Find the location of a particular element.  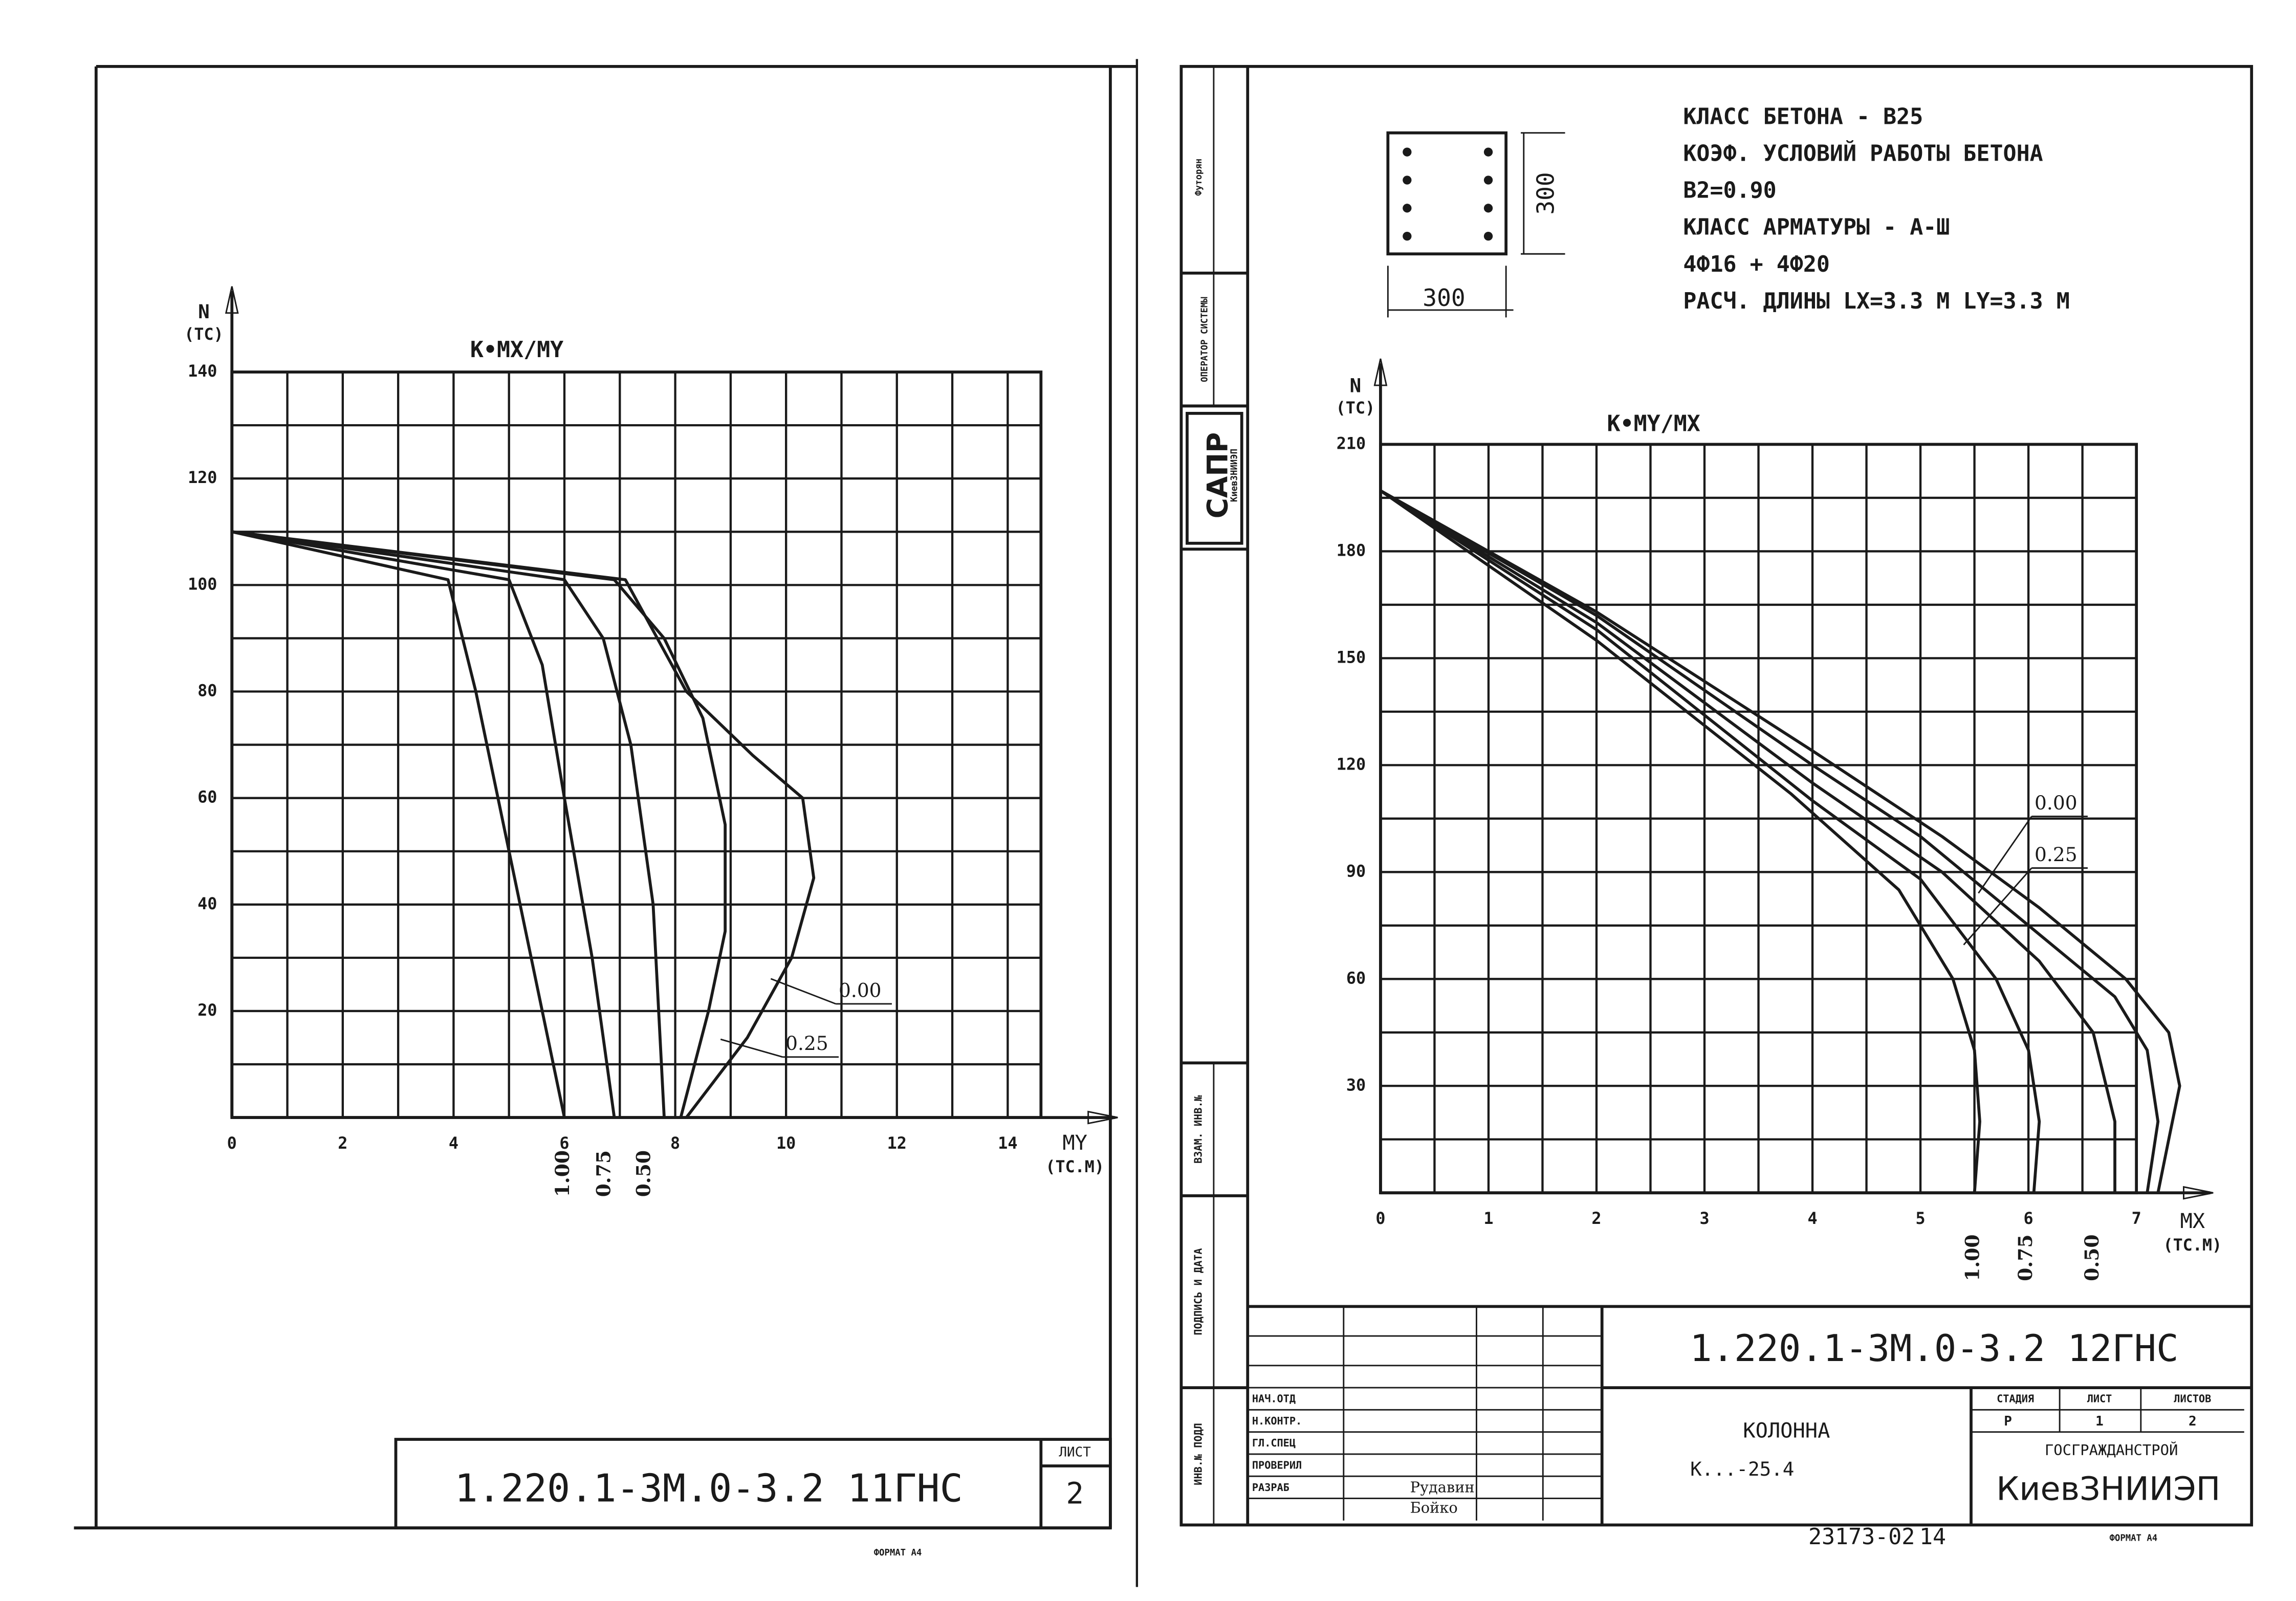

y-tick-label: 90 is located at coordinates (1356, 871).